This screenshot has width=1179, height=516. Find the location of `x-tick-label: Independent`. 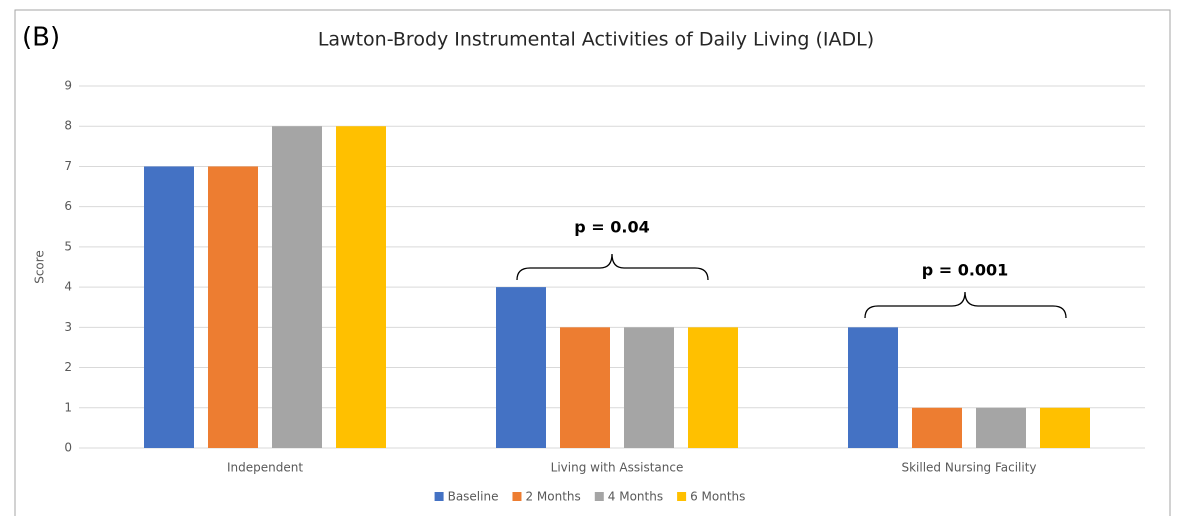

x-tick-label: Independent is located at coordinates (265, 468).